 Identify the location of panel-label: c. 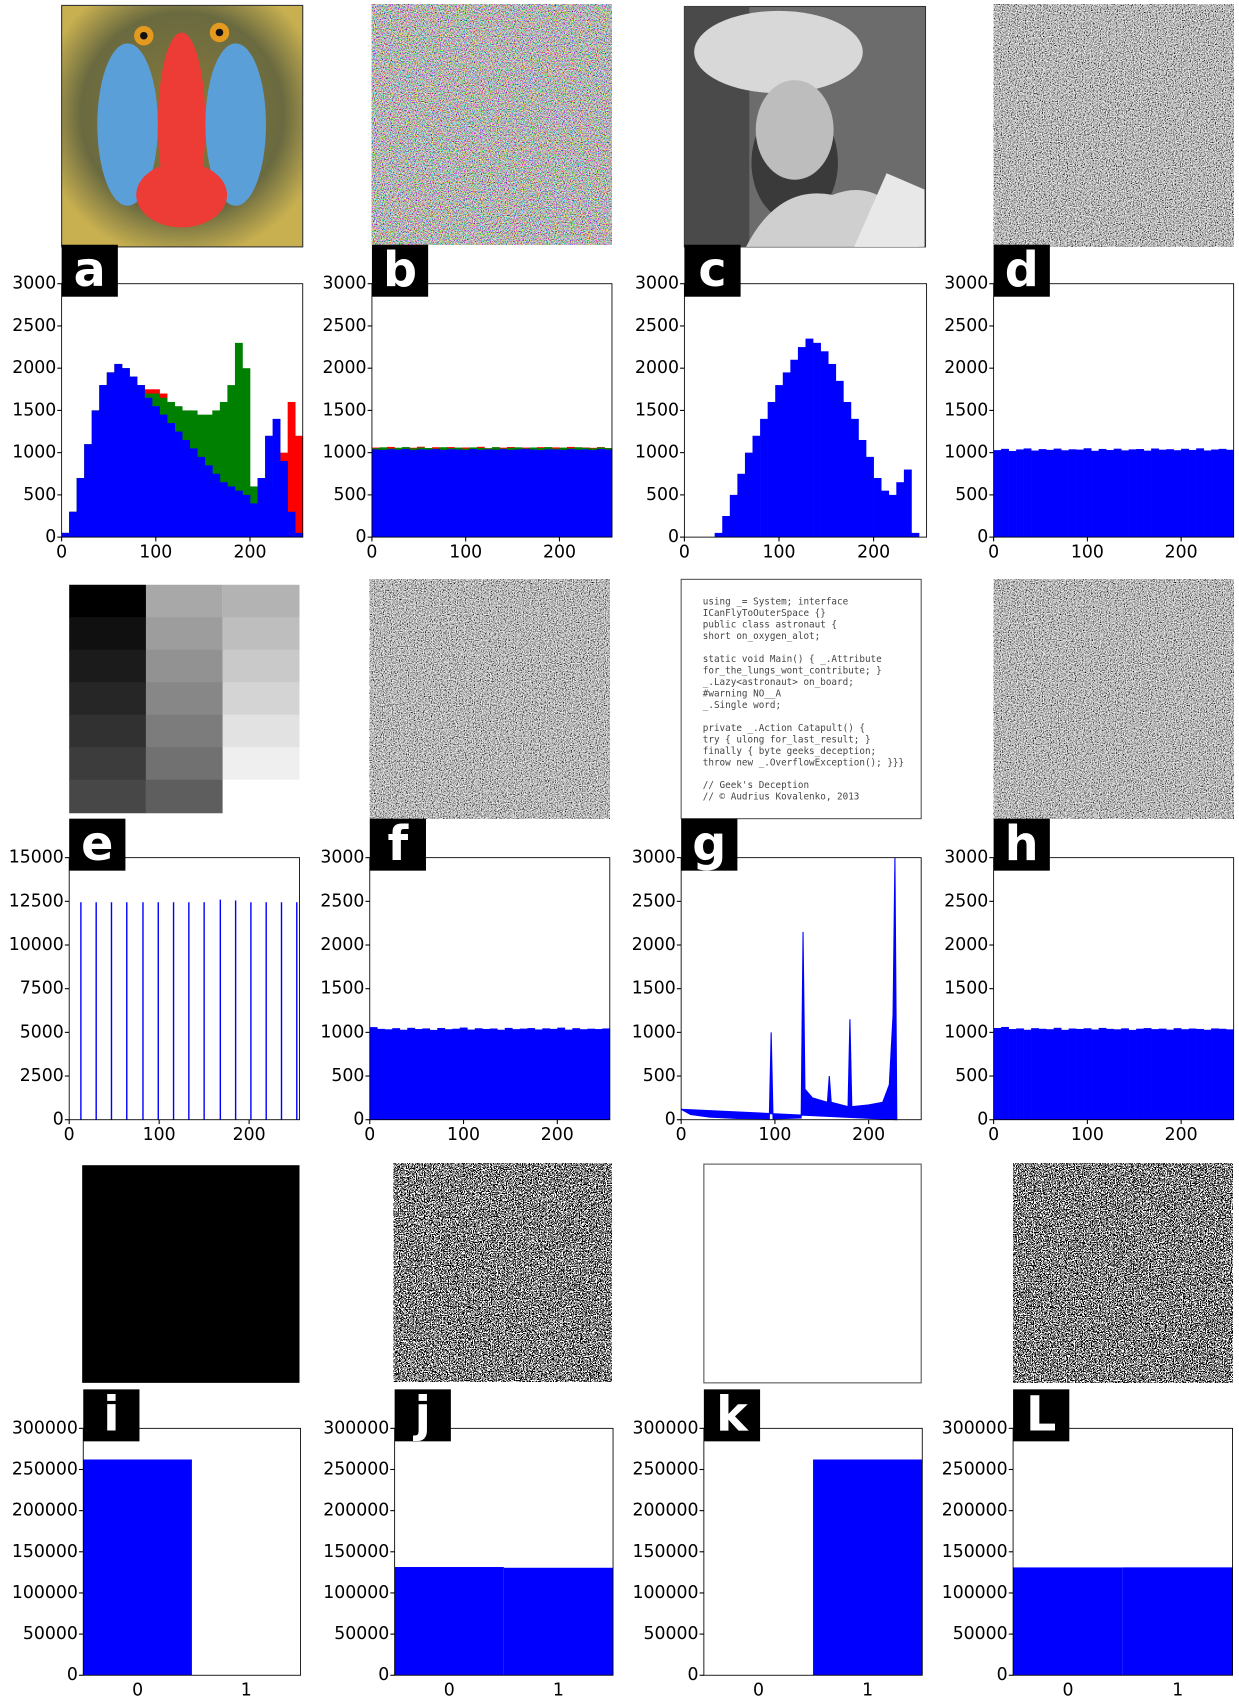
(712, 270).